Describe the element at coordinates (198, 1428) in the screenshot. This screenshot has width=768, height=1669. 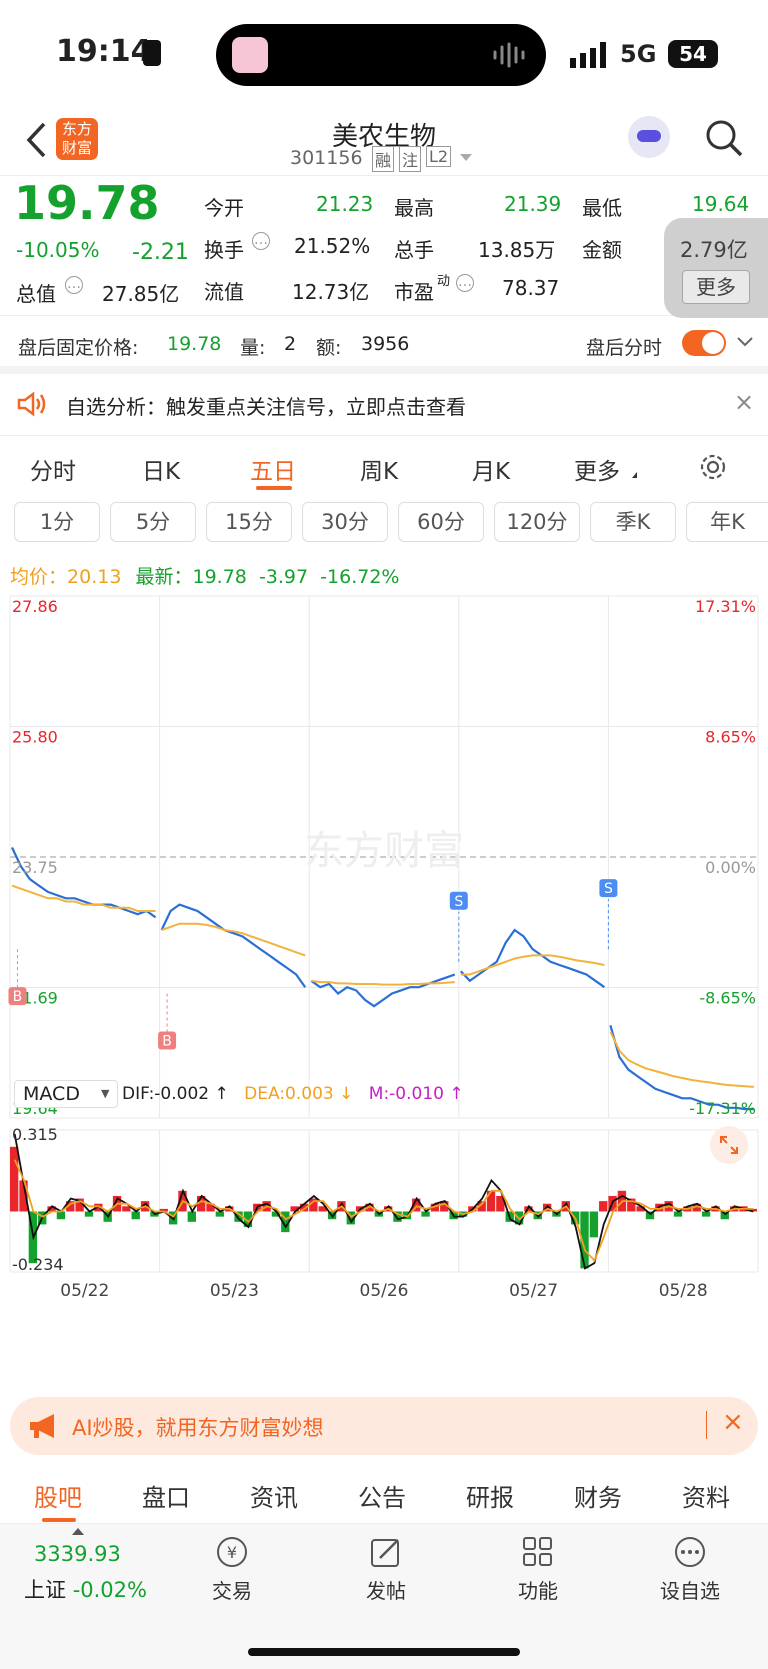
I see `promo-text: AI炒股，就用东方财富妙想` at that location.